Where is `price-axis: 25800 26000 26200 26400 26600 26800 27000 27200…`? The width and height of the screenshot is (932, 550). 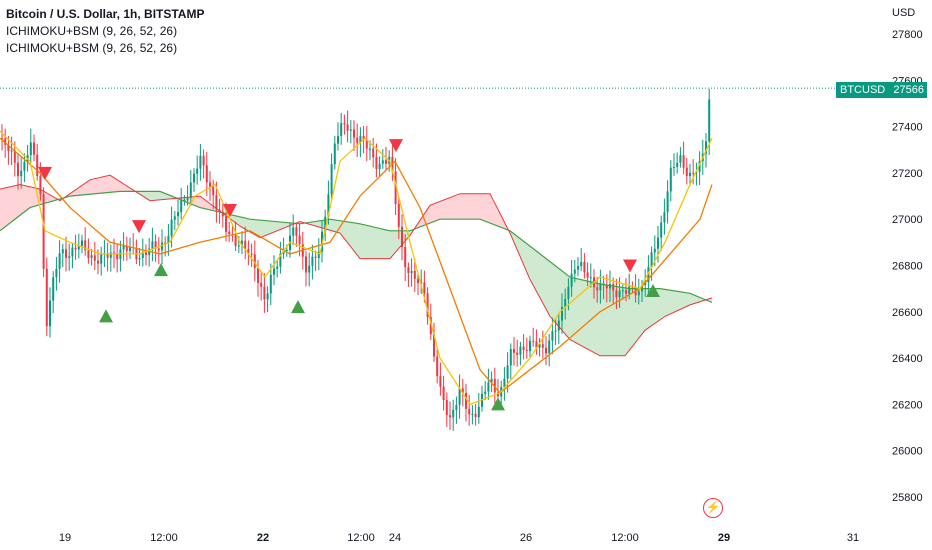
price-axis: 25800 26000 26200 26400 26600 26800 27000 27200… is located at coordinates (907, 266).